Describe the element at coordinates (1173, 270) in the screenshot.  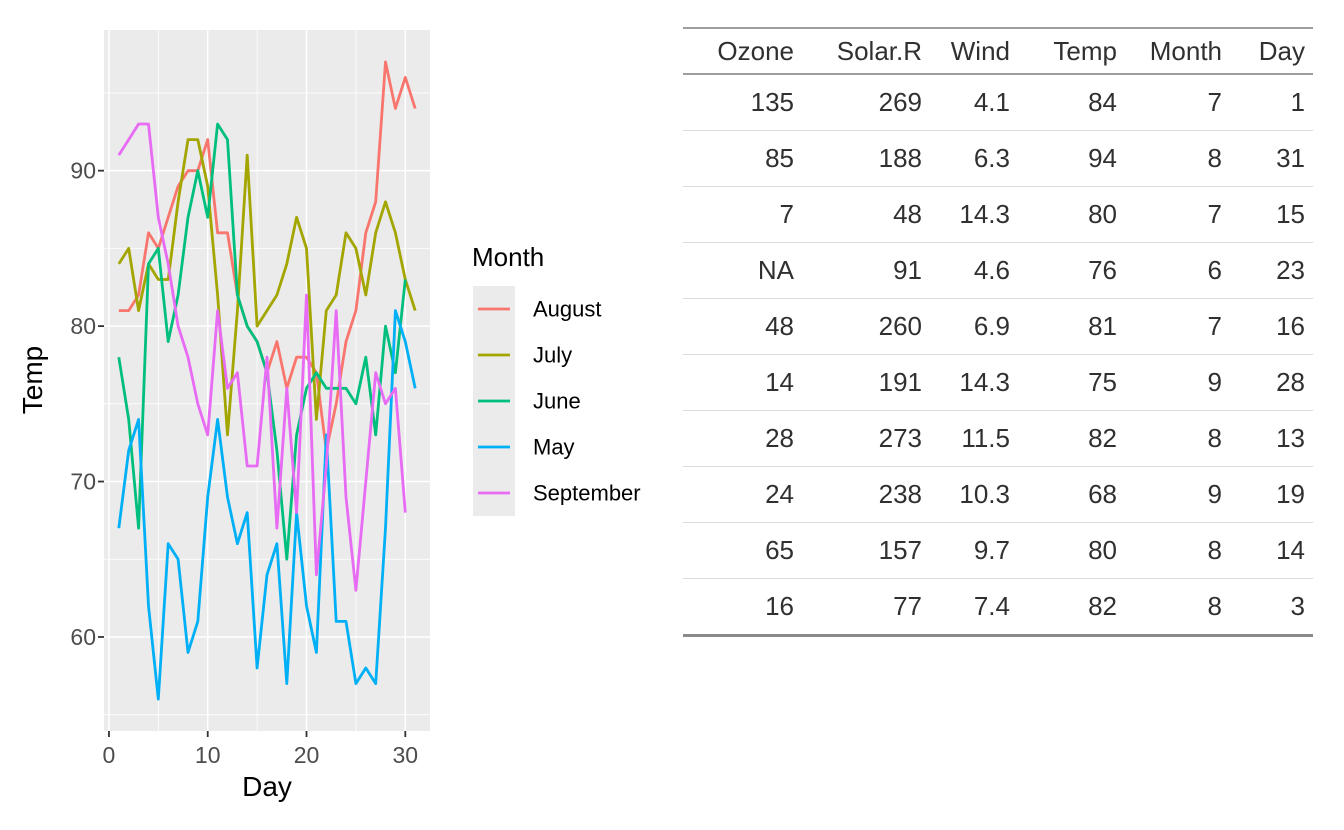
I see `table-cell: 6` at that location.